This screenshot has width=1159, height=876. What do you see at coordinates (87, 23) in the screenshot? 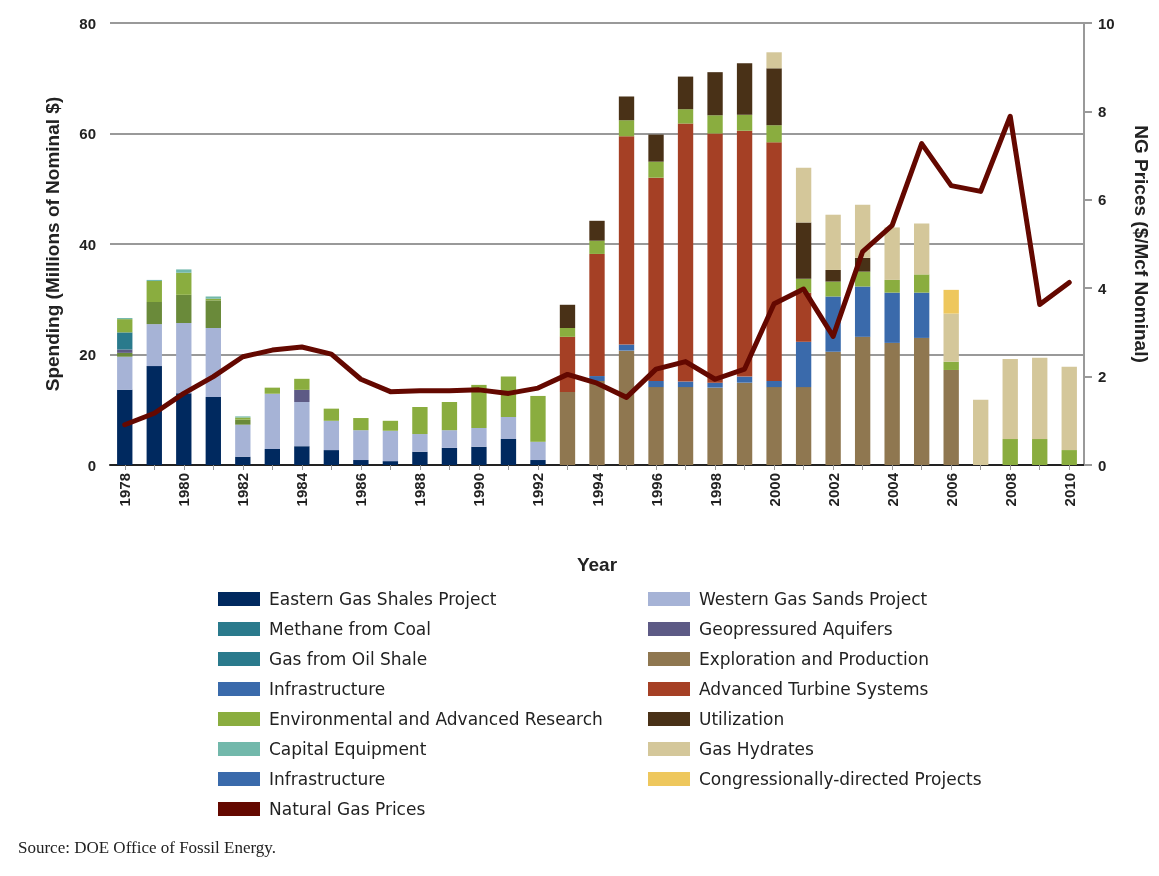
I see `y-tick-label: 80` at bounding box center [87, 23].